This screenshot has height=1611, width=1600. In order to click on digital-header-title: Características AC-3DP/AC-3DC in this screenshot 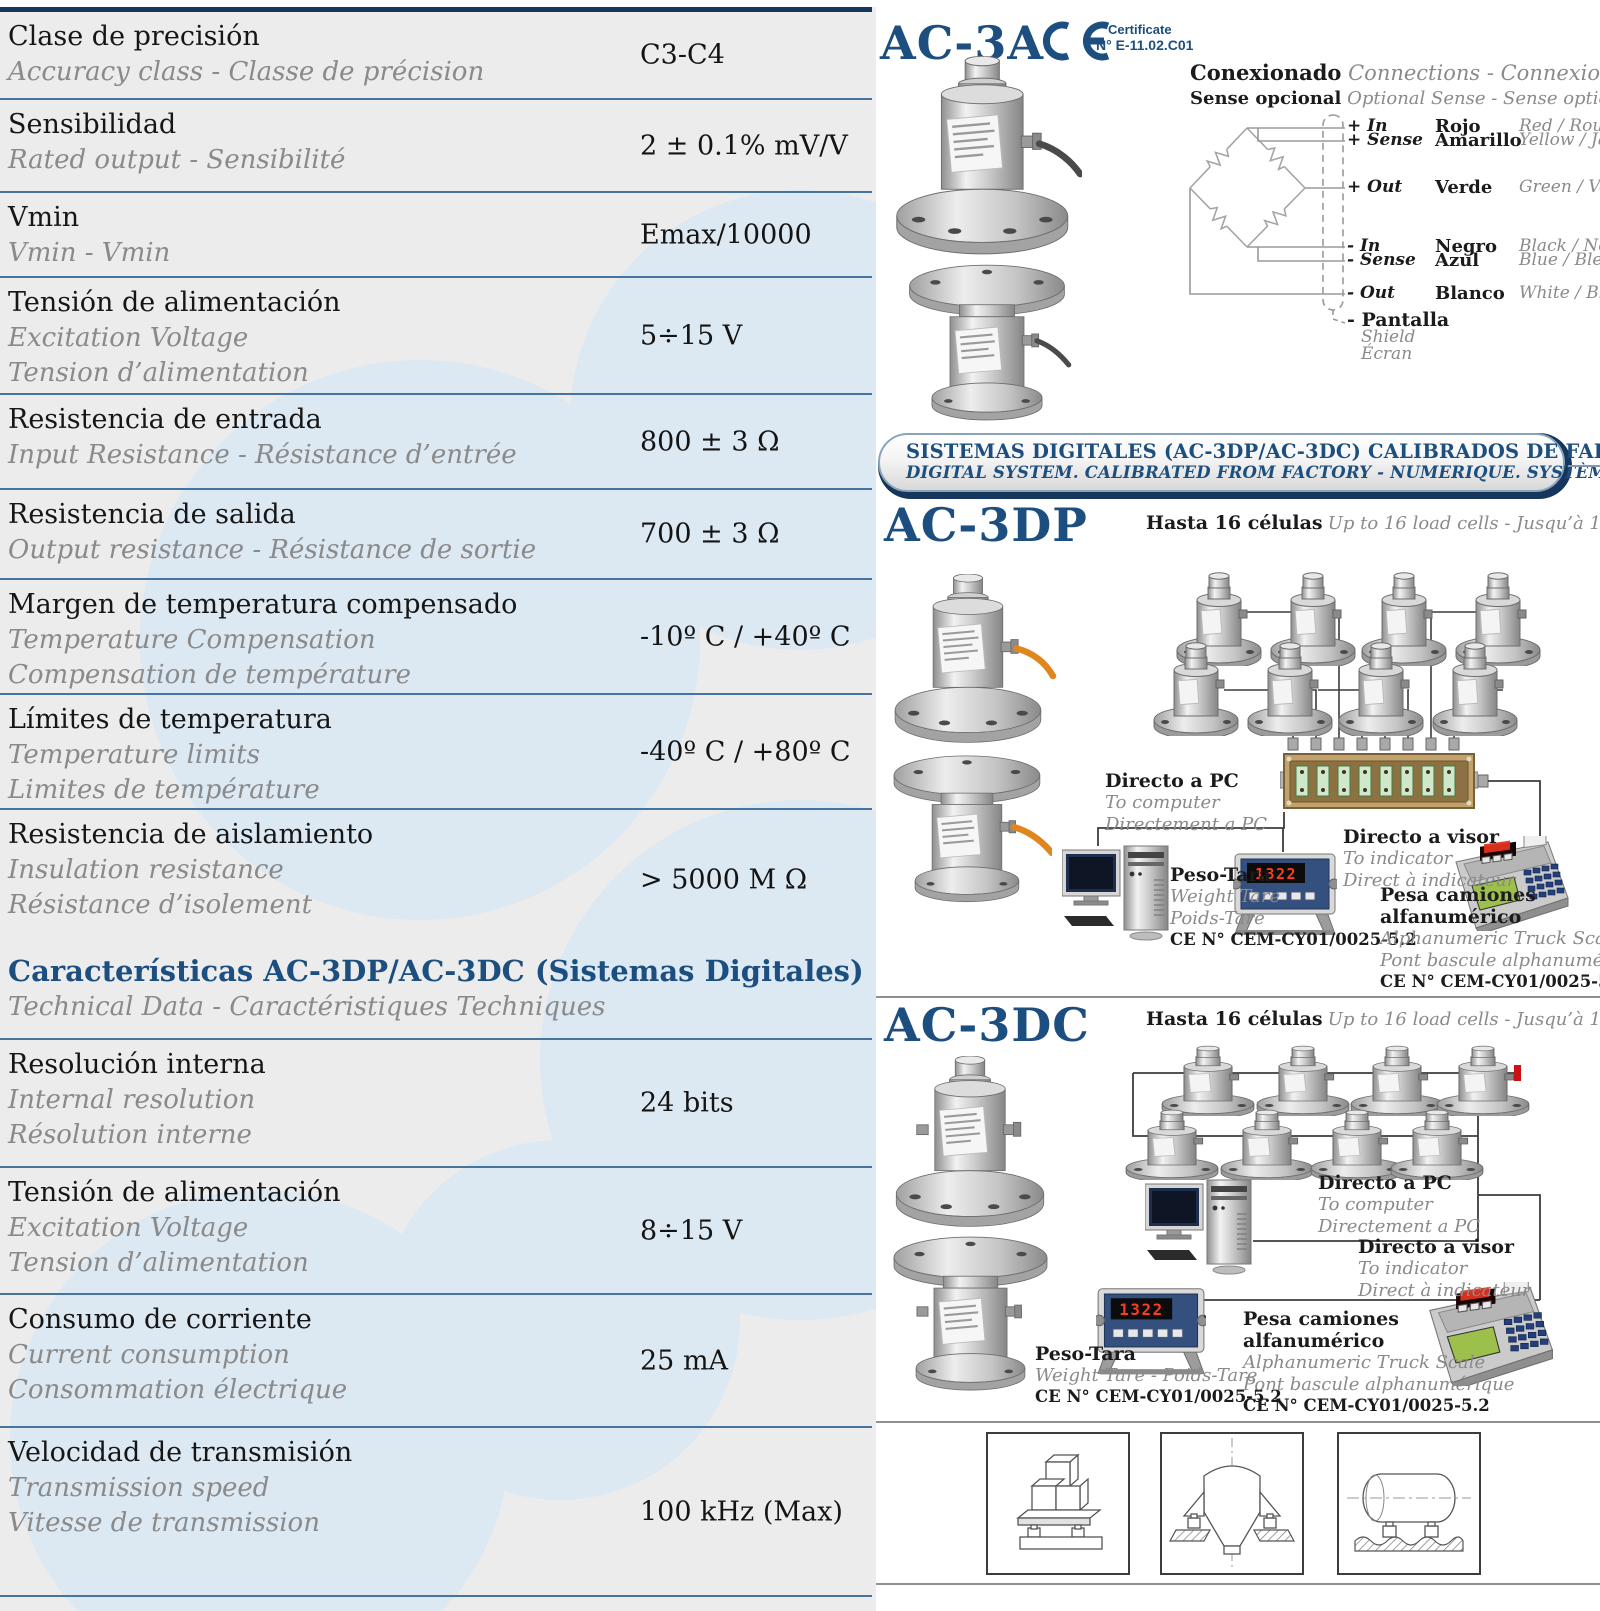, I will do `click(266, 971)`.